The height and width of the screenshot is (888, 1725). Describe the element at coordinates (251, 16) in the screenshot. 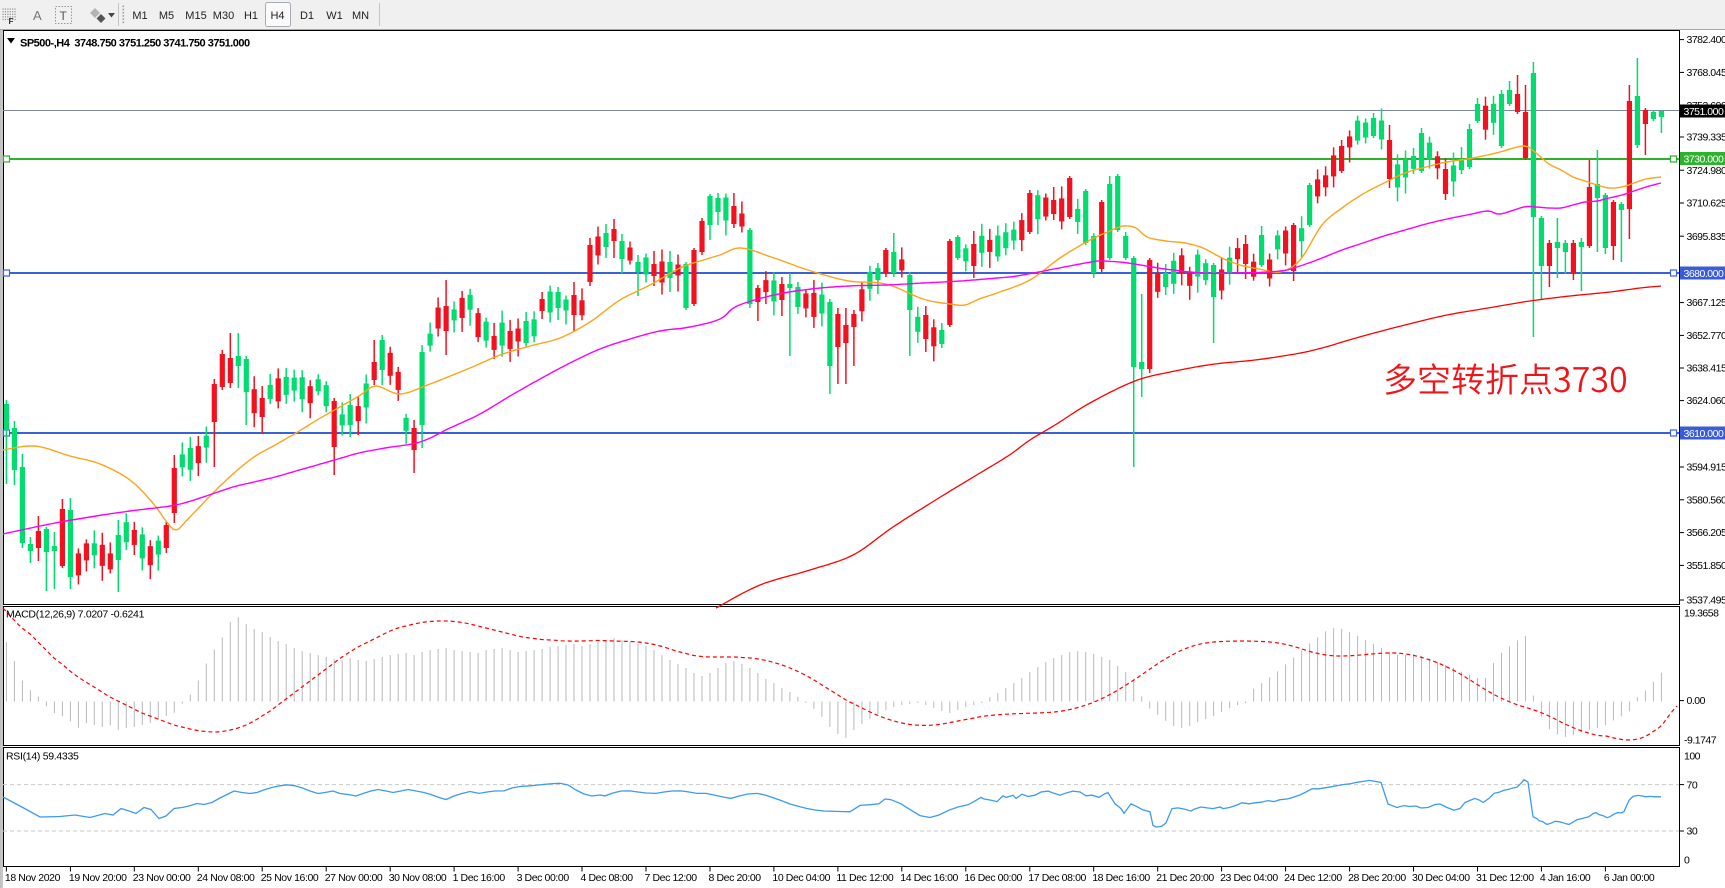

I see `svg-text: H1` at that location.